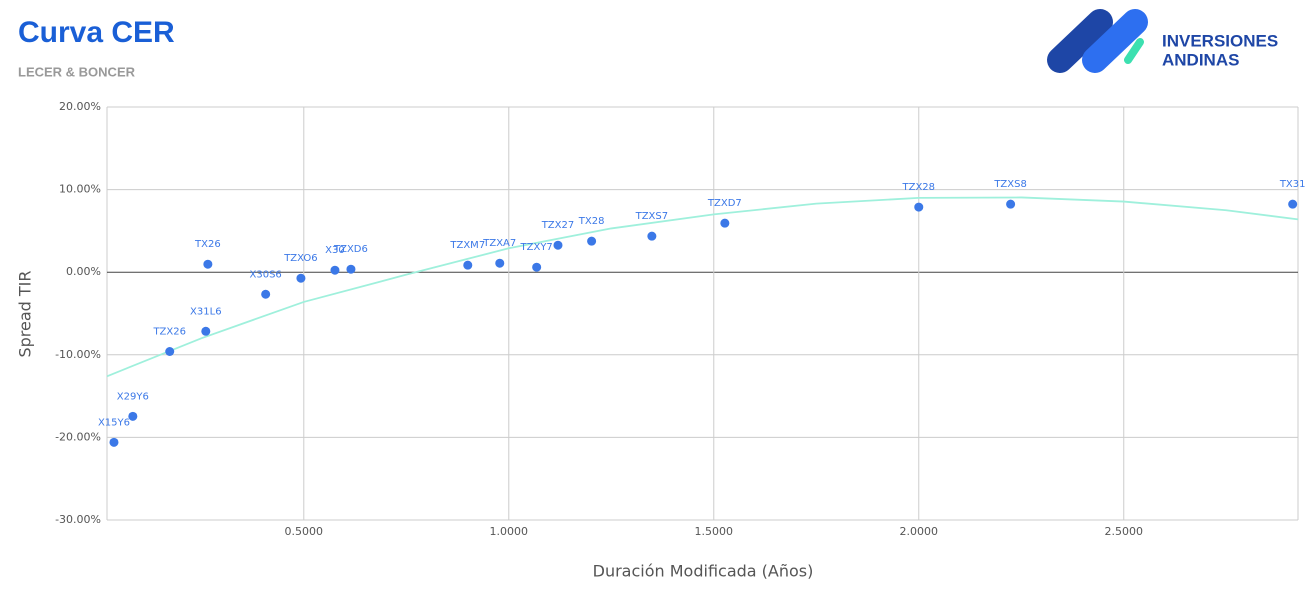 The width and height of the screenshot is (1306, 593). What do you see at coordinates (96, 32) in the screenshot?
I see `chart-title: Curva CER` at bounding box center [96, 32].